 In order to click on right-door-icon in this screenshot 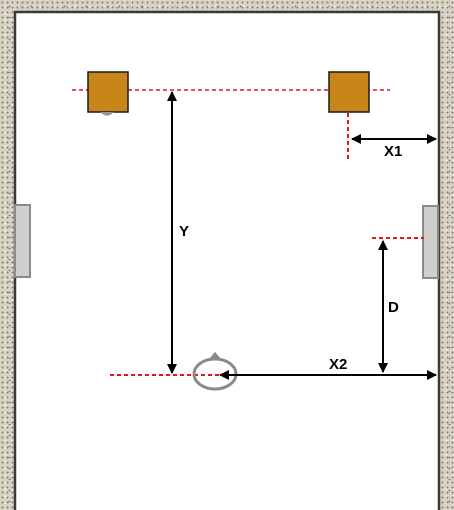, I will do `click(430, 242)`.